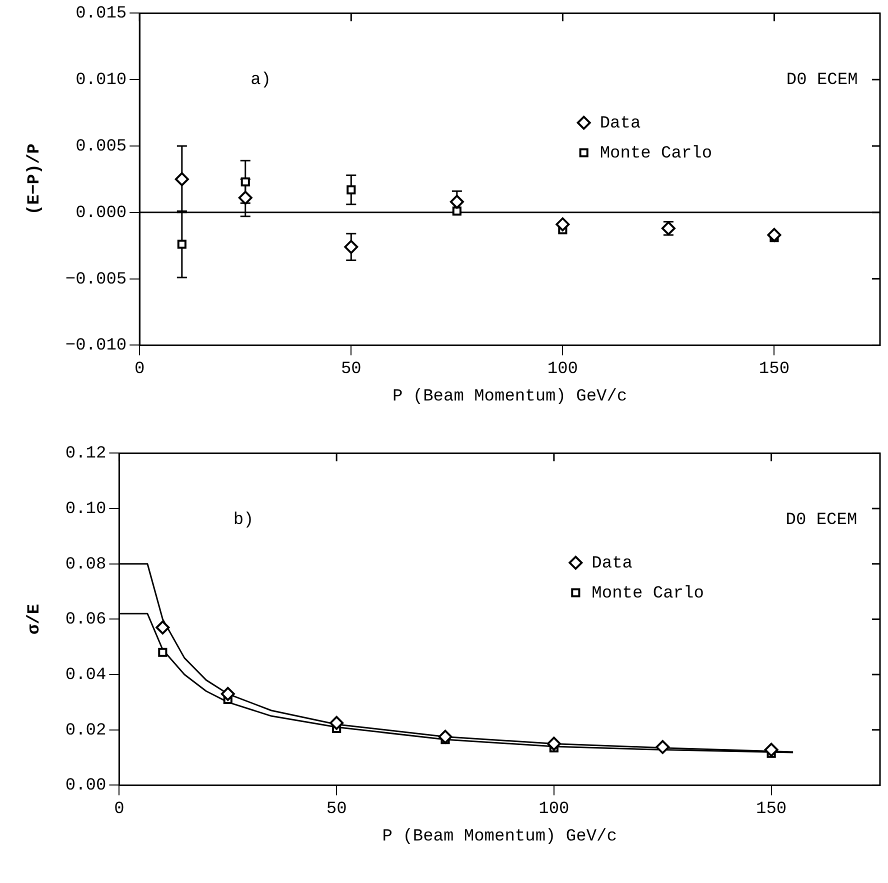  Describe the element at coordinates (101, 147) in the screenshot. I see `y-tick-label: 0.005` at that location.